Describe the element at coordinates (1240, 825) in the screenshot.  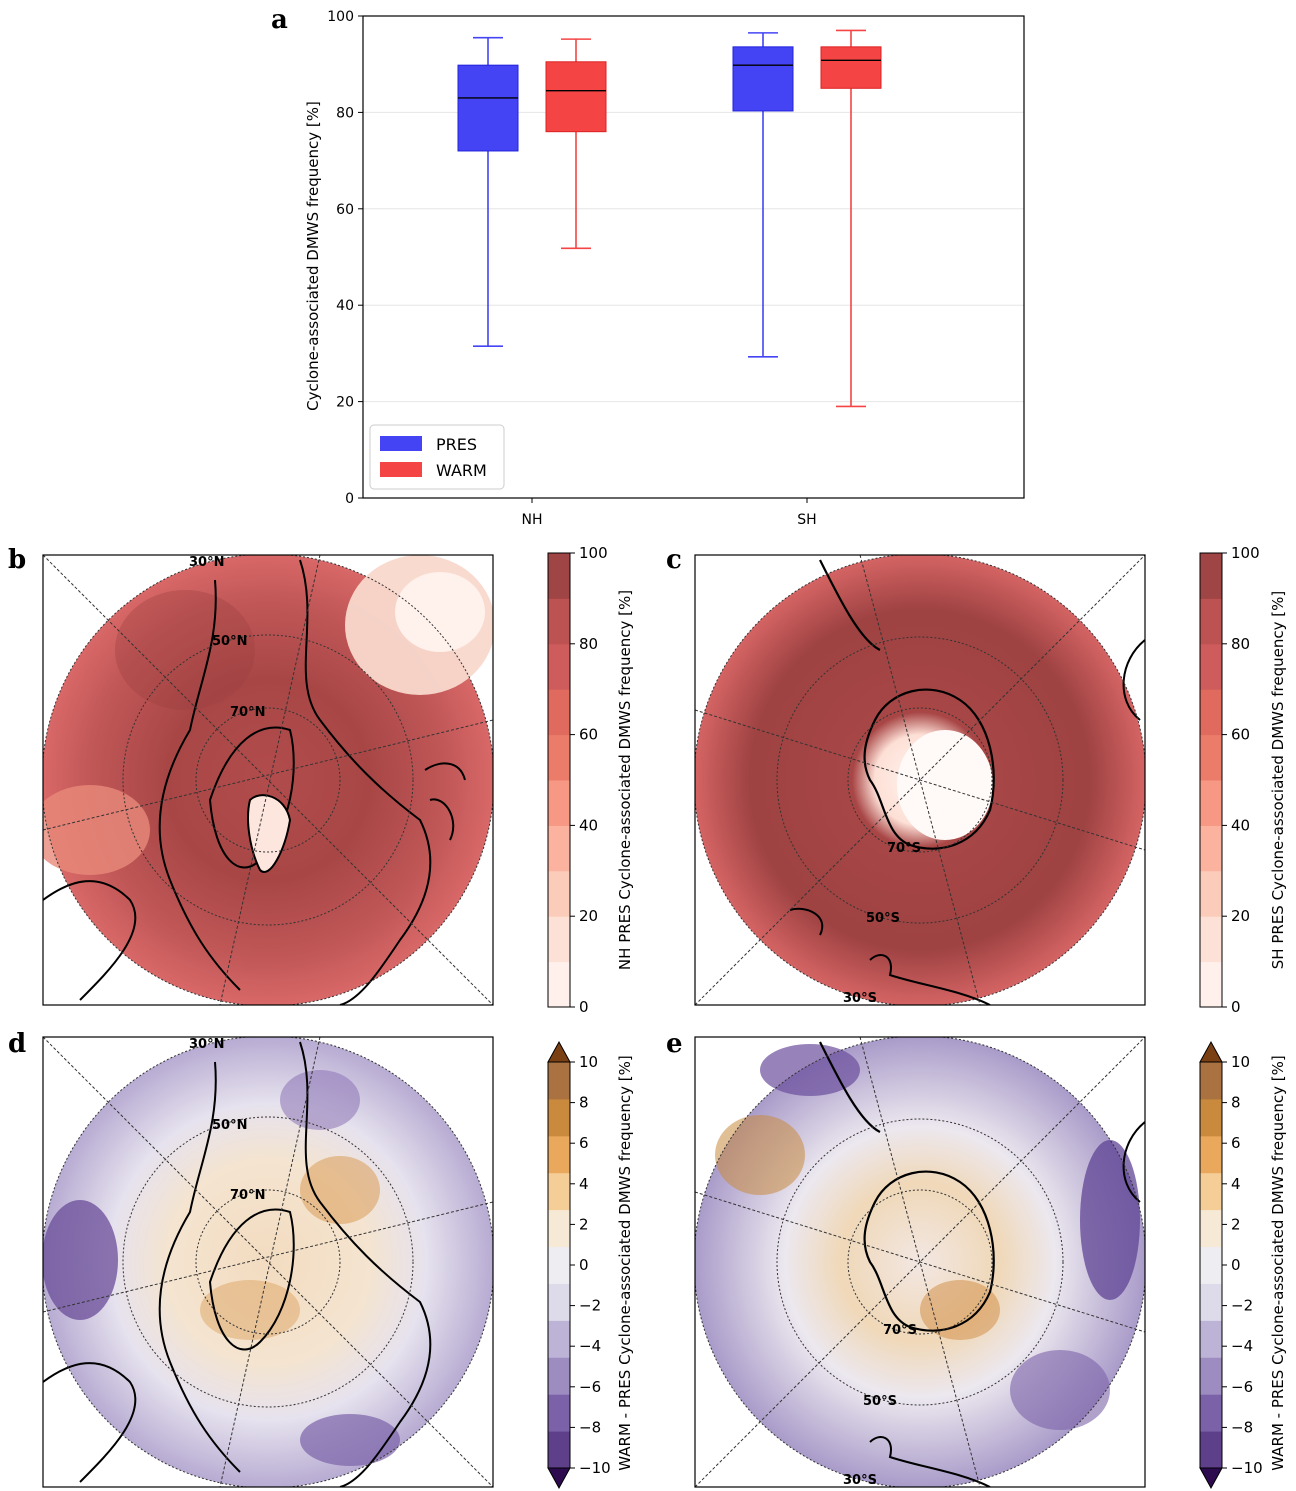
I see `colorbar-c-tick-label: 40` at that location.